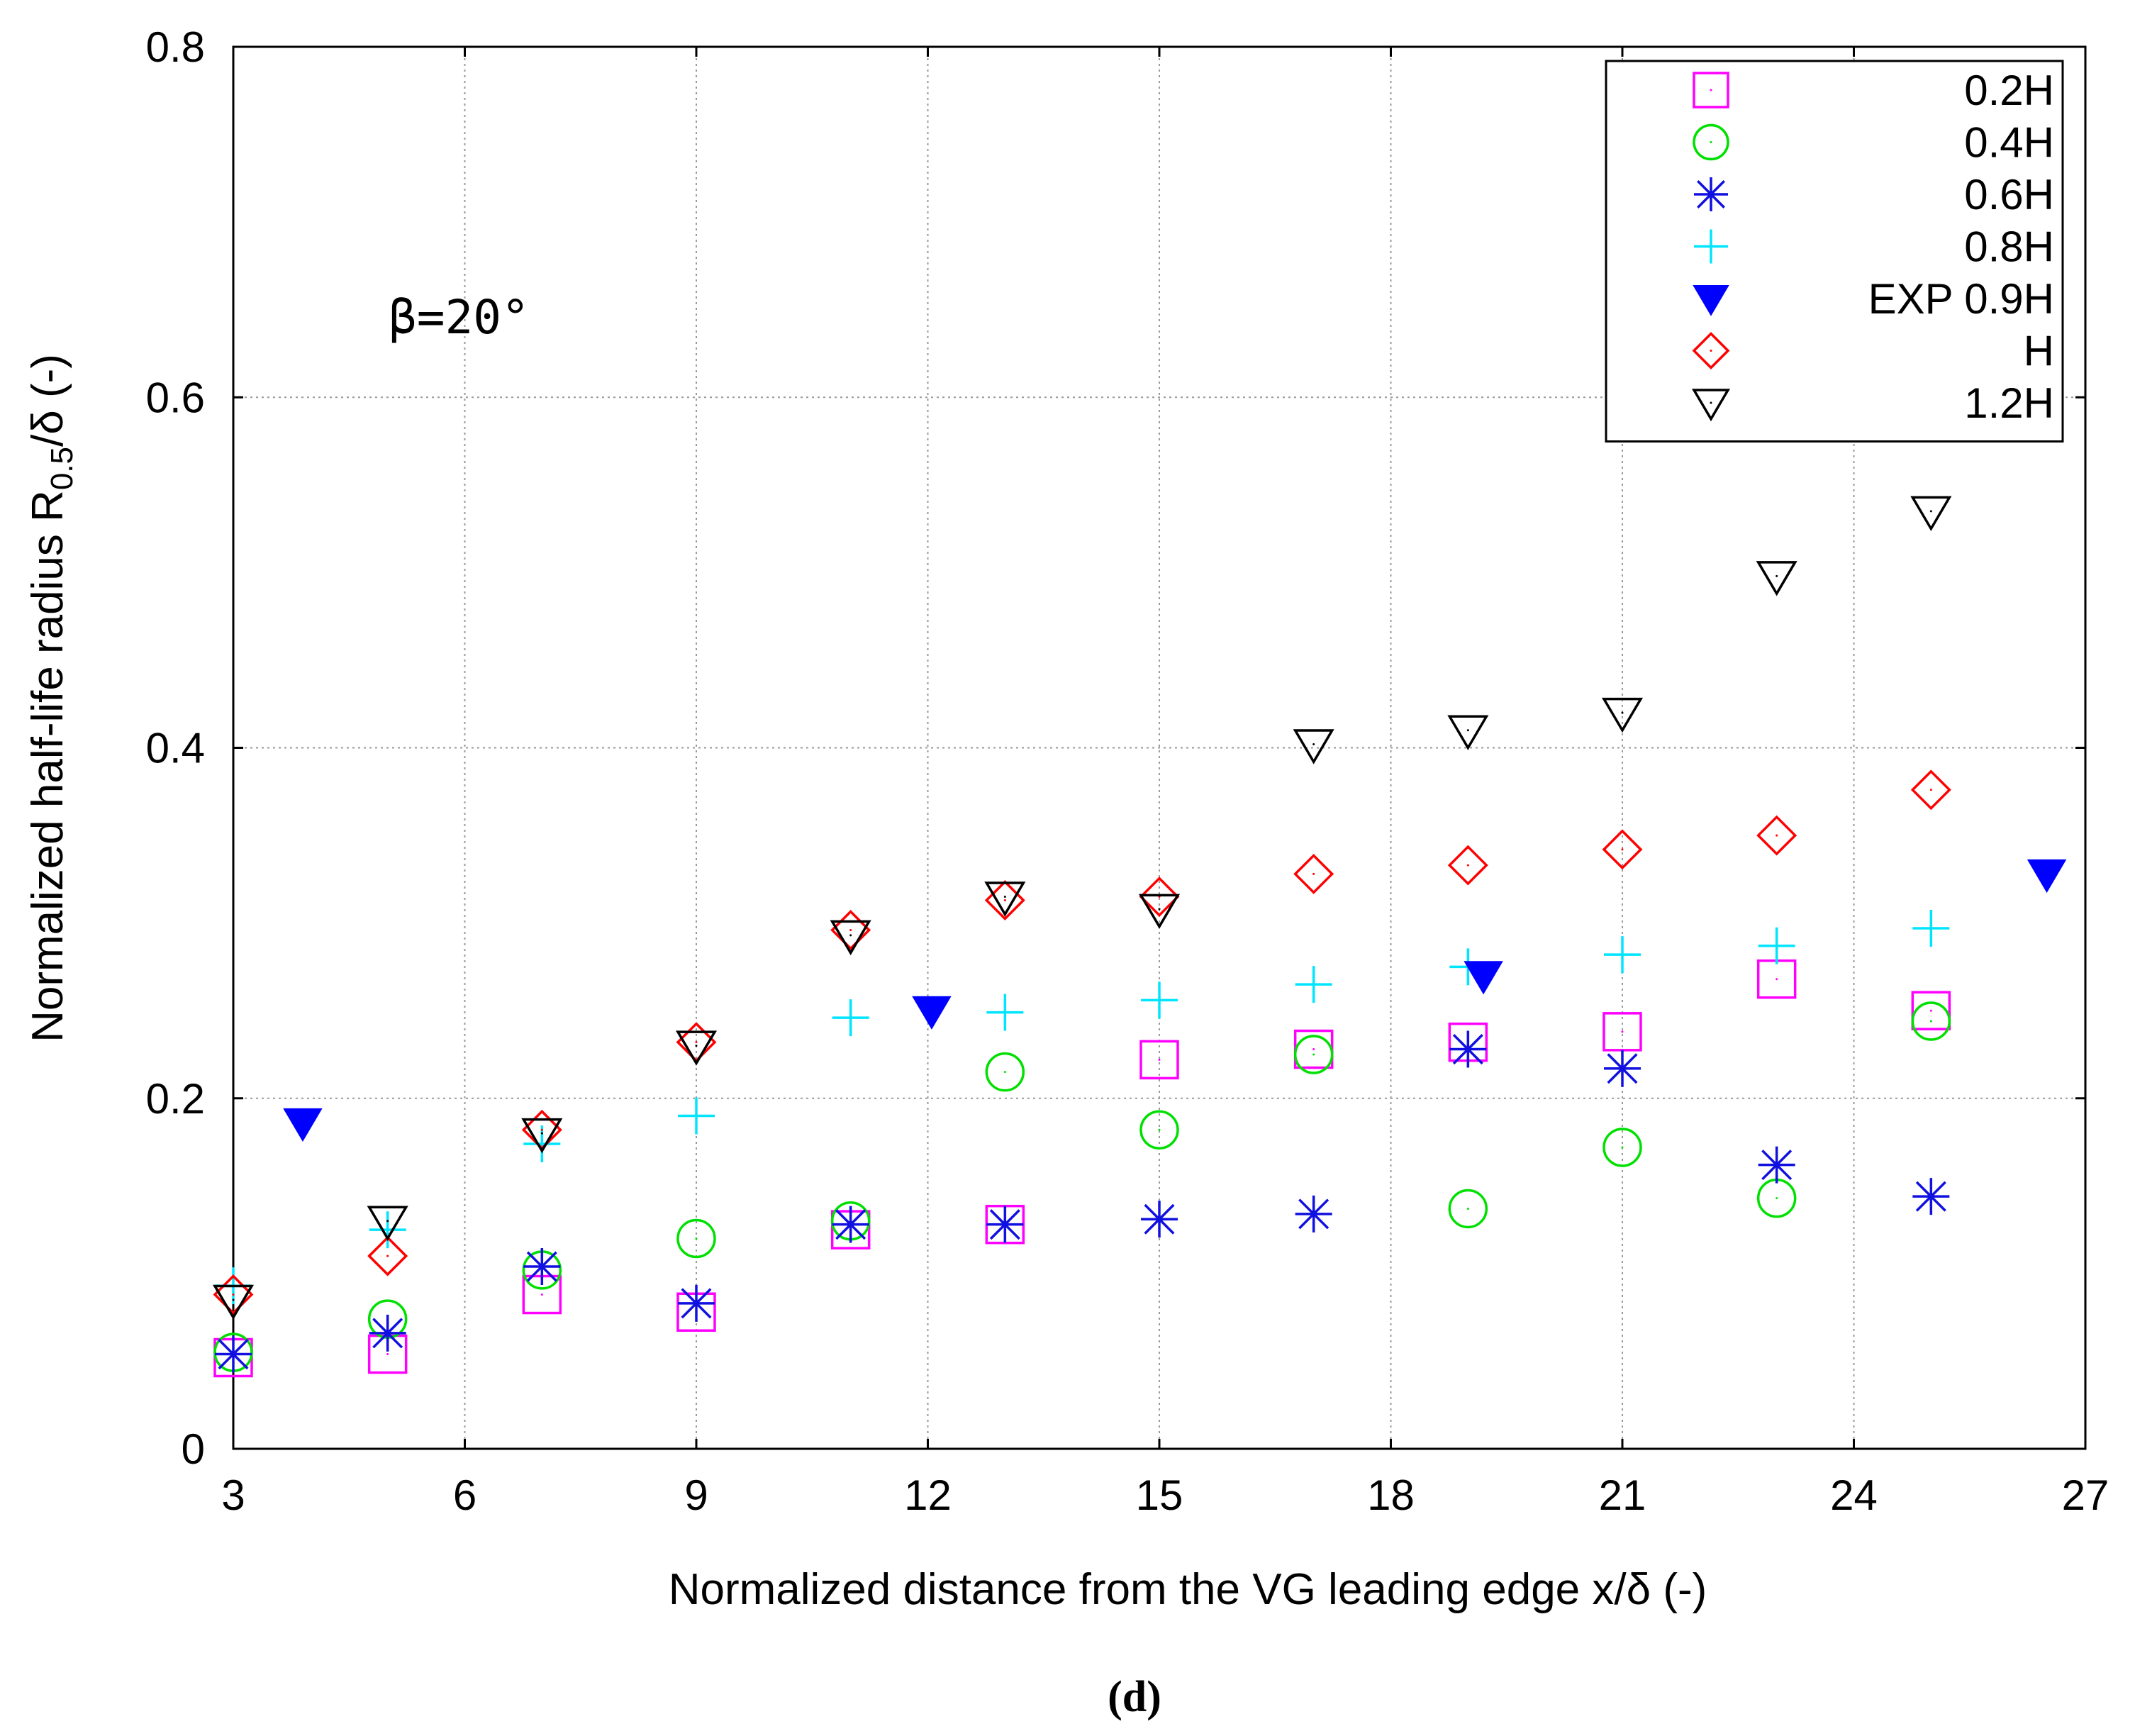 Image resolution: width=2135 pixels, height=1736 pixels. Describe the element at coordinates (1874, 194) in the screenshot. I see `legend-entry: 0.6H` at that location.